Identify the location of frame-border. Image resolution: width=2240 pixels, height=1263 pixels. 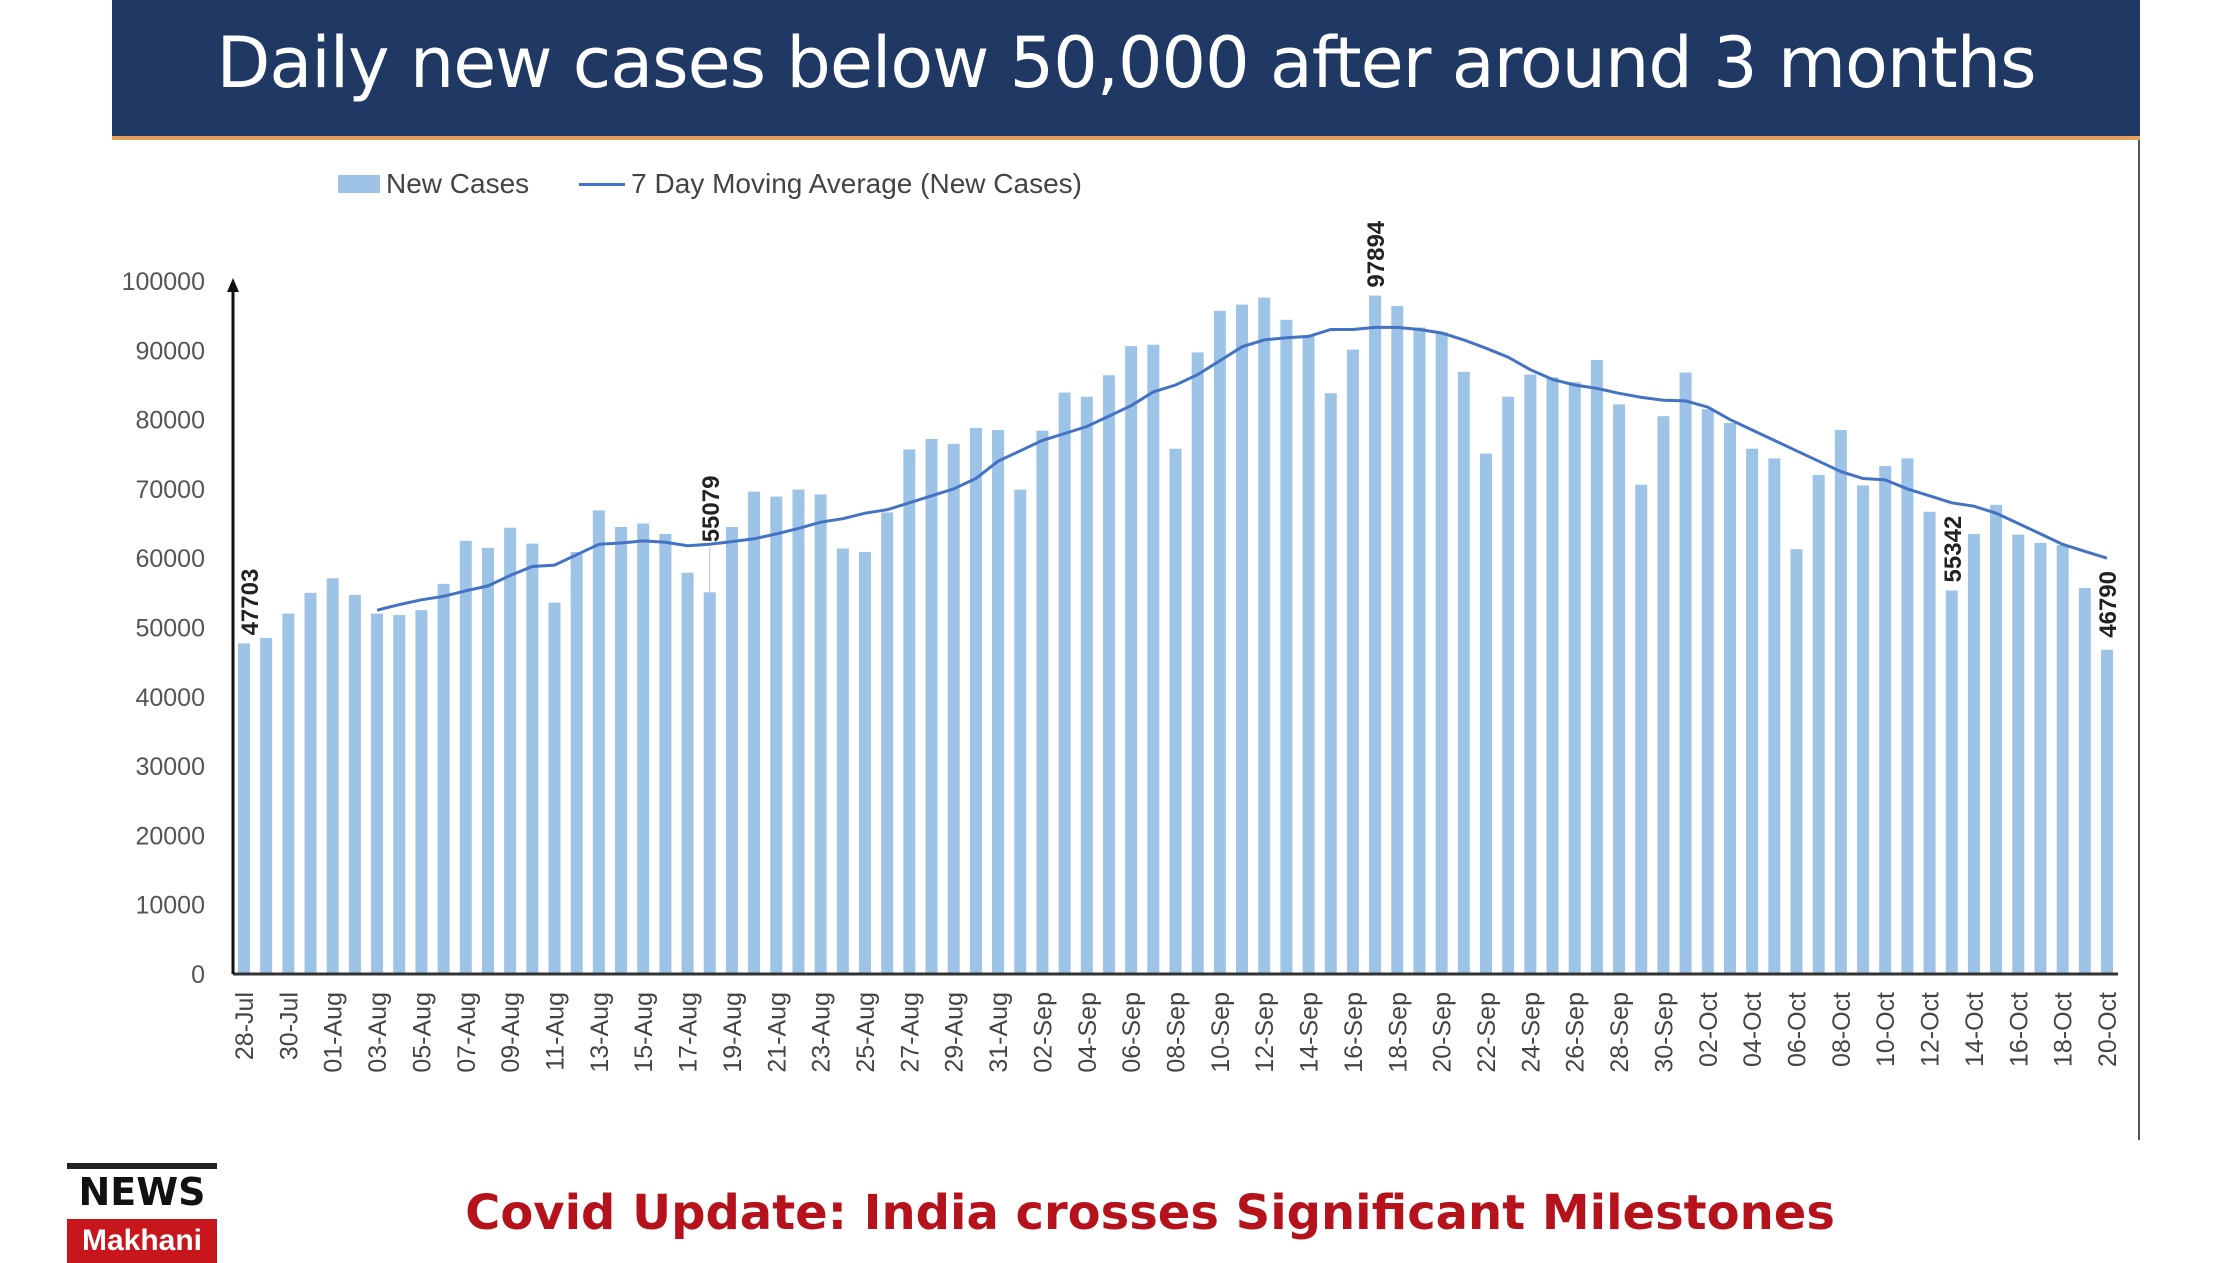
(2139, 640).